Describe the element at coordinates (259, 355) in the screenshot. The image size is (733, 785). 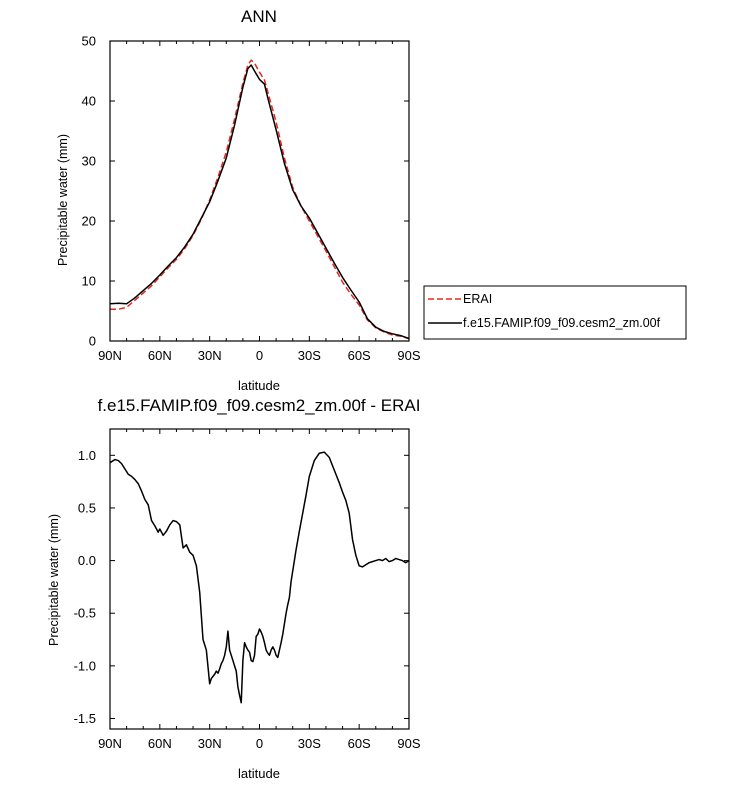
I see `top-x-tick-label: 0` at that location.